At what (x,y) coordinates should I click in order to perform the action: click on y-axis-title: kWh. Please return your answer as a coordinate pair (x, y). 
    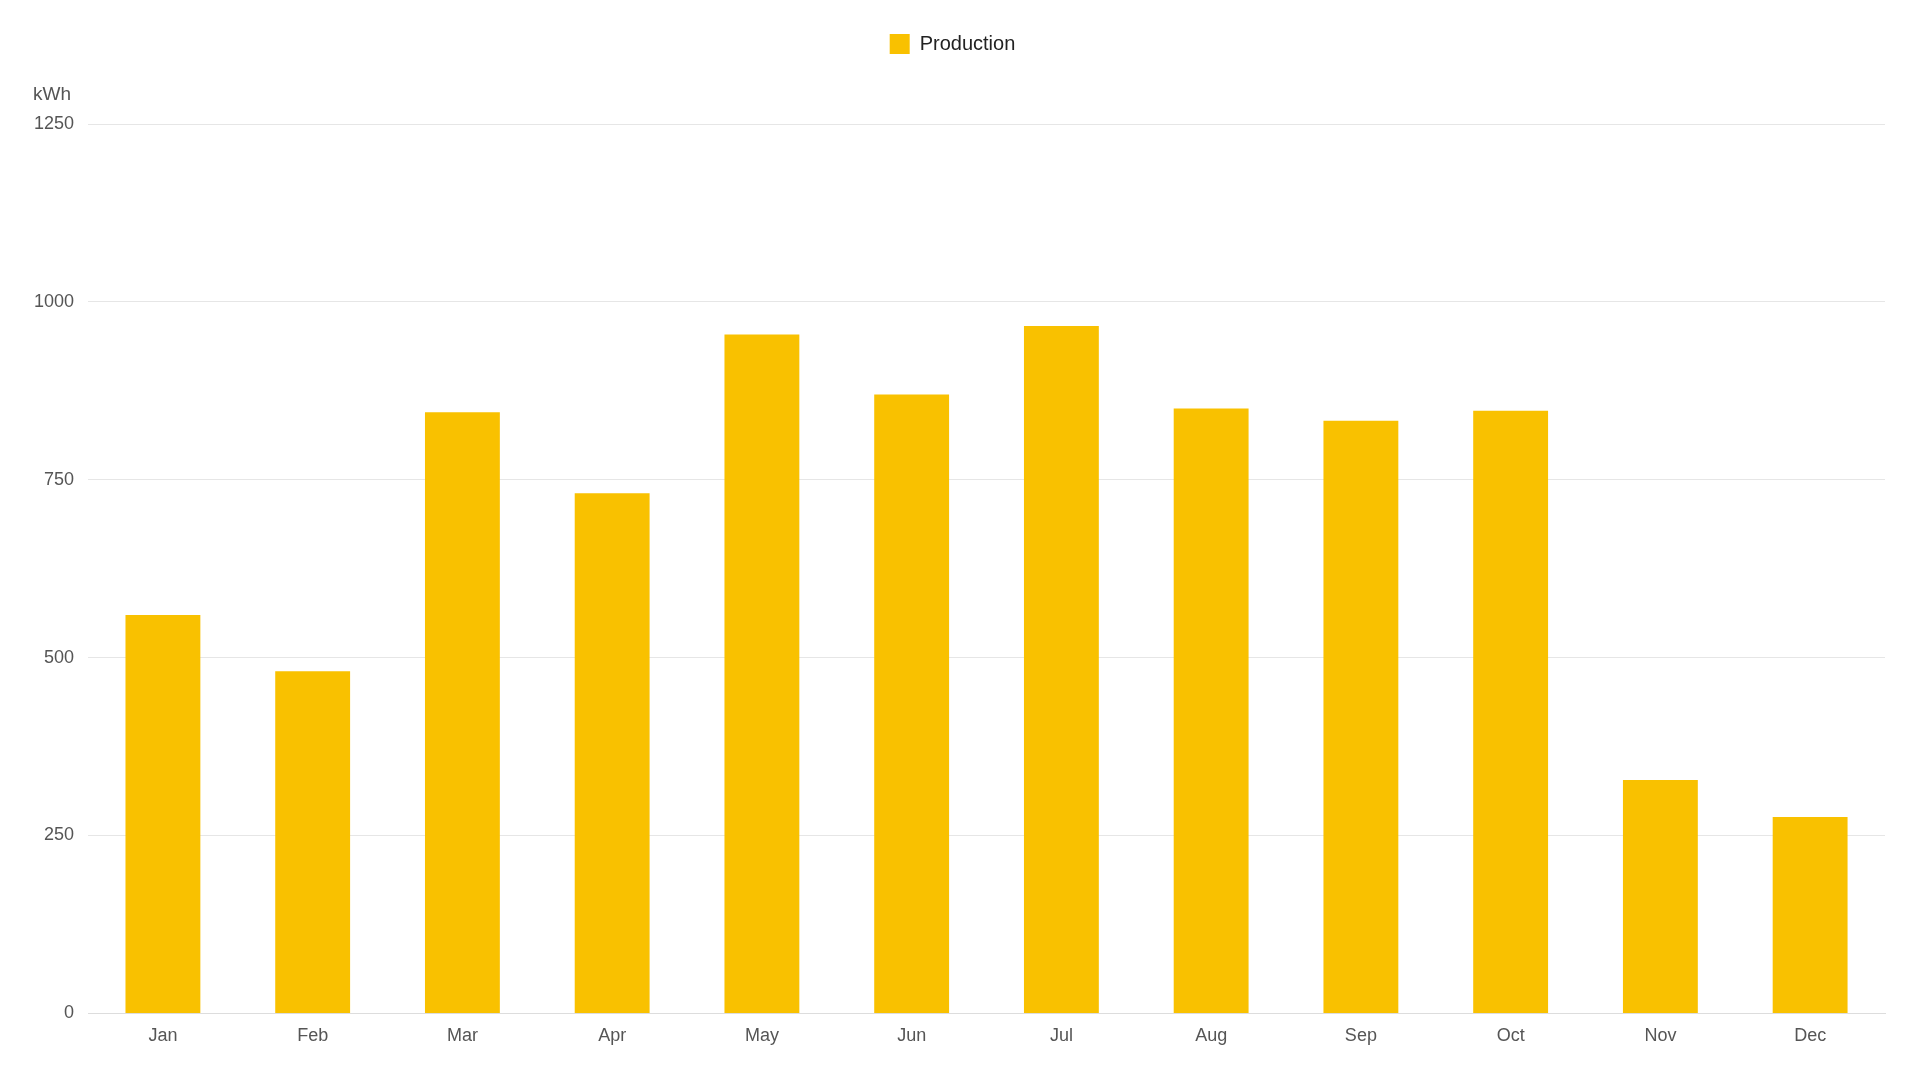
    Looking at the image, I should click on (52, 93).